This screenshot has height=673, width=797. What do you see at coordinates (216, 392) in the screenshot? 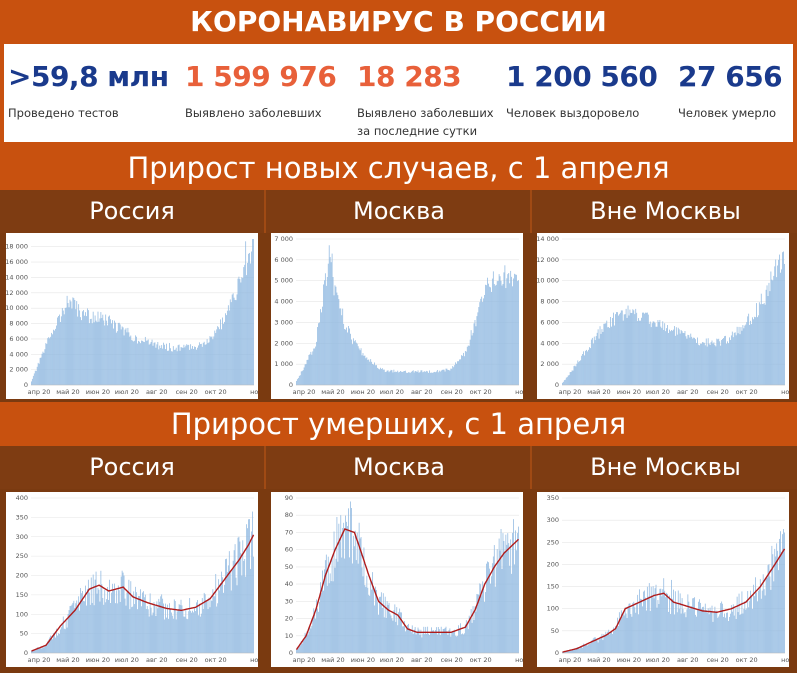
I see `x-tick-label: окт 20` at bounding box center [216, 392].